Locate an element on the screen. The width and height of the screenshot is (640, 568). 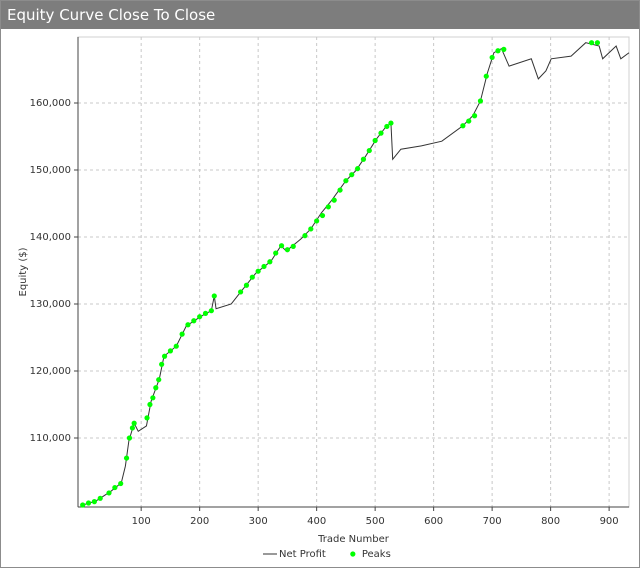
y-tick-label: 110,000 is located at coordinates (50, 438).